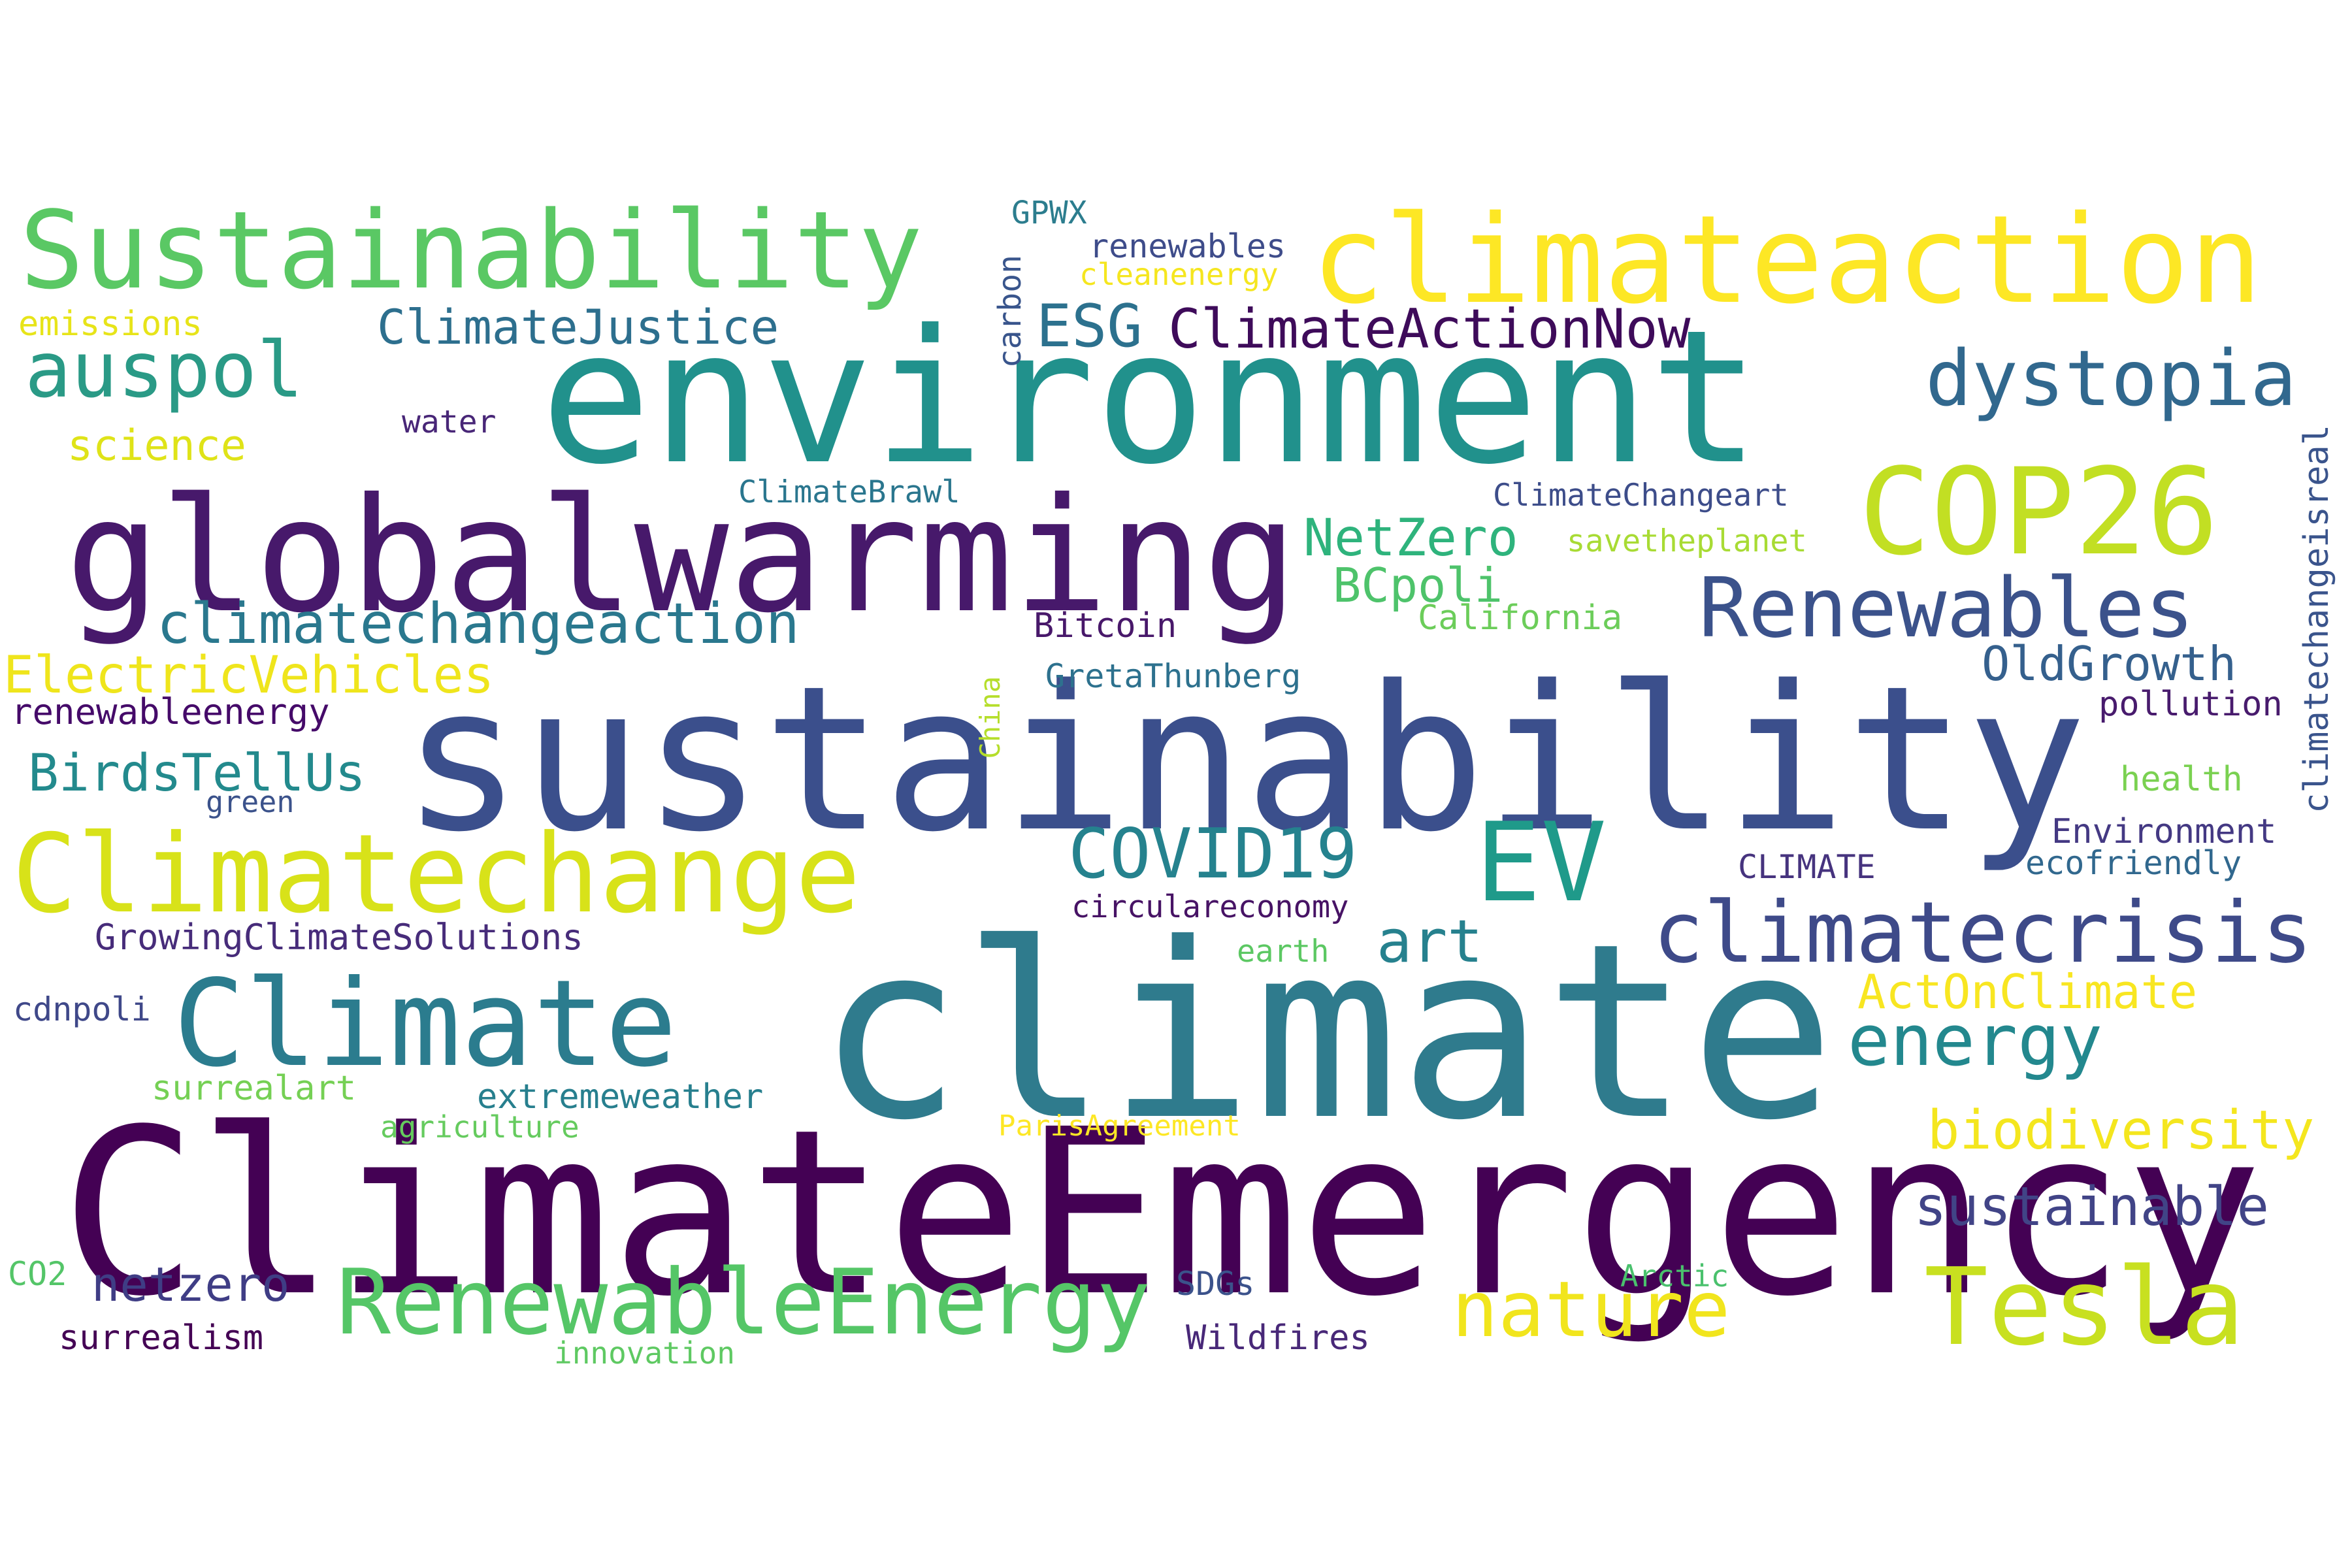 This screenshot has width=2352, height=1568. Describe the element at coordinates (1049, 213) in the screenshot. I see `word-gpwx: GPWX` at that location.